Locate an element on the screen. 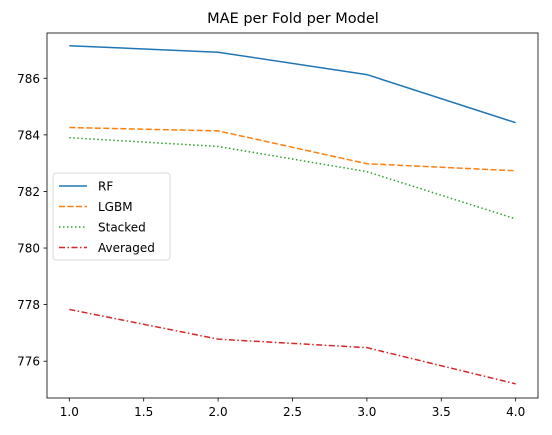 This screenshot has height=435, width=552. y-tick-label: 778 is located at coordinates (28, 305).